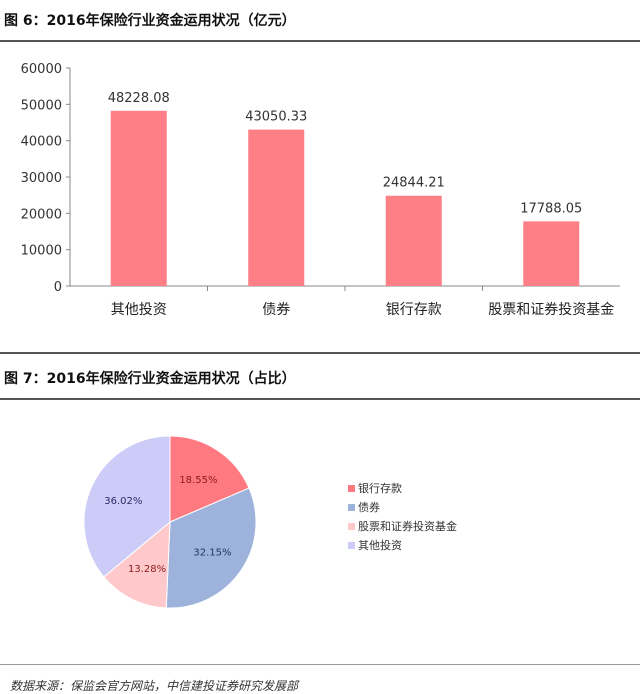 The height and width of the screenshot is (694, 640). I want to click on x-tick-label: 其他投资, so click(139, 310).